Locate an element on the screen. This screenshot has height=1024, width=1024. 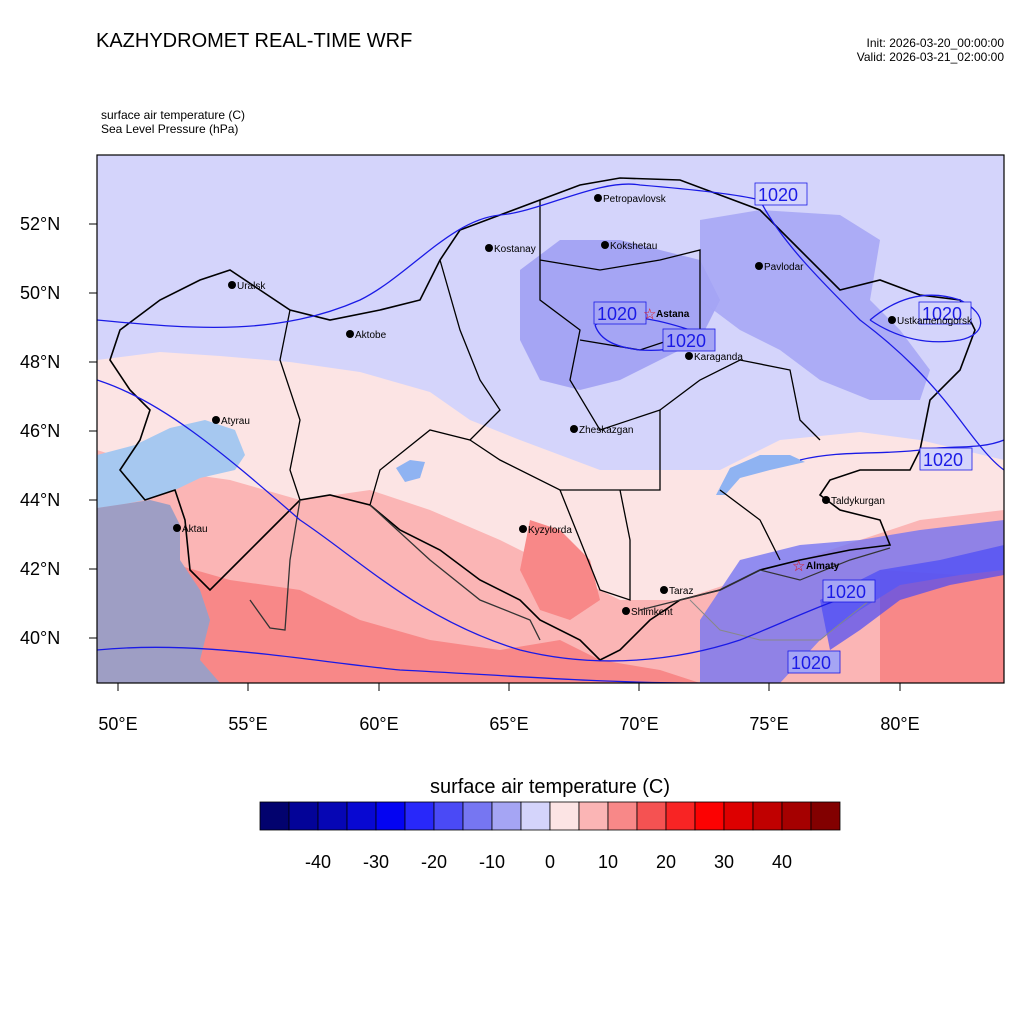
city-label: Almaty is located at coordinates (823, 566).